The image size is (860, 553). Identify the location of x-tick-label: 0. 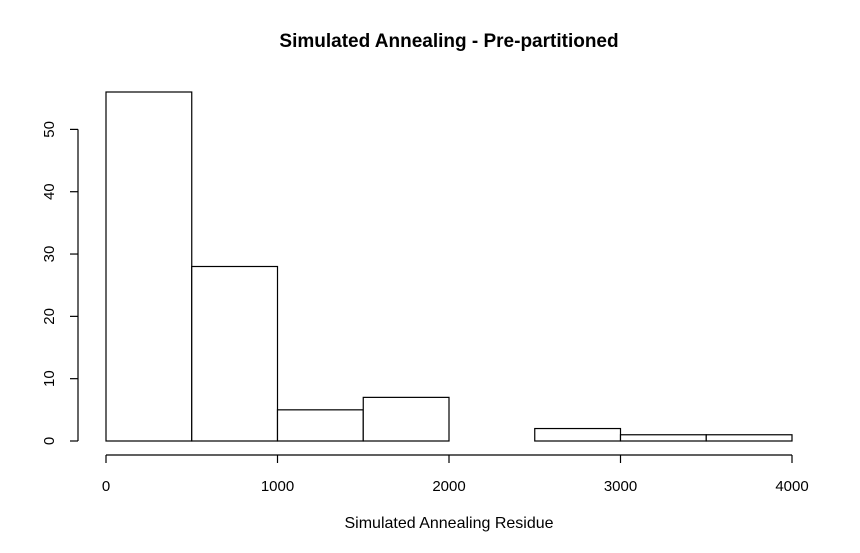
(106, 486).